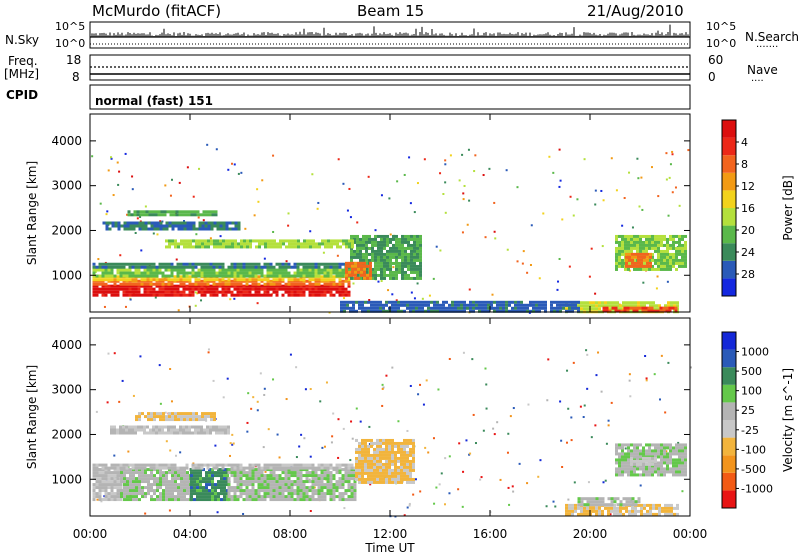 The width and height of the screenshot is (800, 554). What do you see at coordinates (748, 252) in the screenshot?
I see `colorbar-tick-label: 24` at bounding box center [748, 252].